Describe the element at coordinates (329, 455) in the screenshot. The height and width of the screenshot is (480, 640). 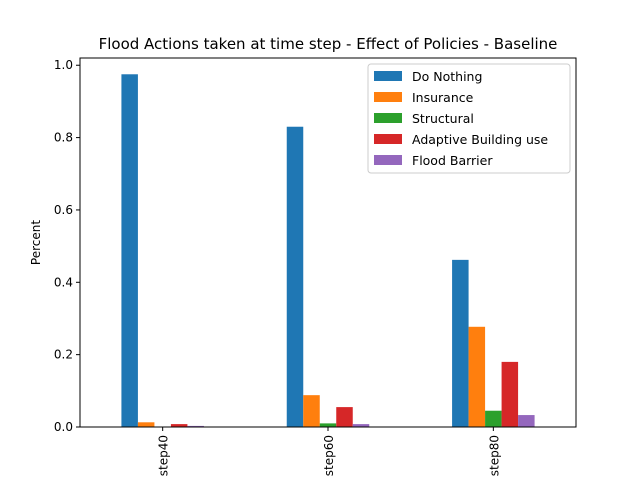
I see `x-tick-label: step60` at that location.